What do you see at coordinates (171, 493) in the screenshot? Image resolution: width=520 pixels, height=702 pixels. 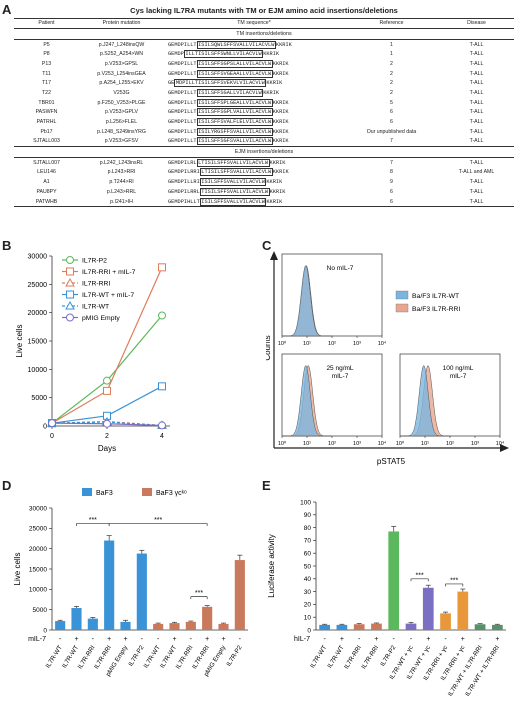 I see `d-legend-label: BaF3 γcᵏᵒ` at bounding box center [171, 493].